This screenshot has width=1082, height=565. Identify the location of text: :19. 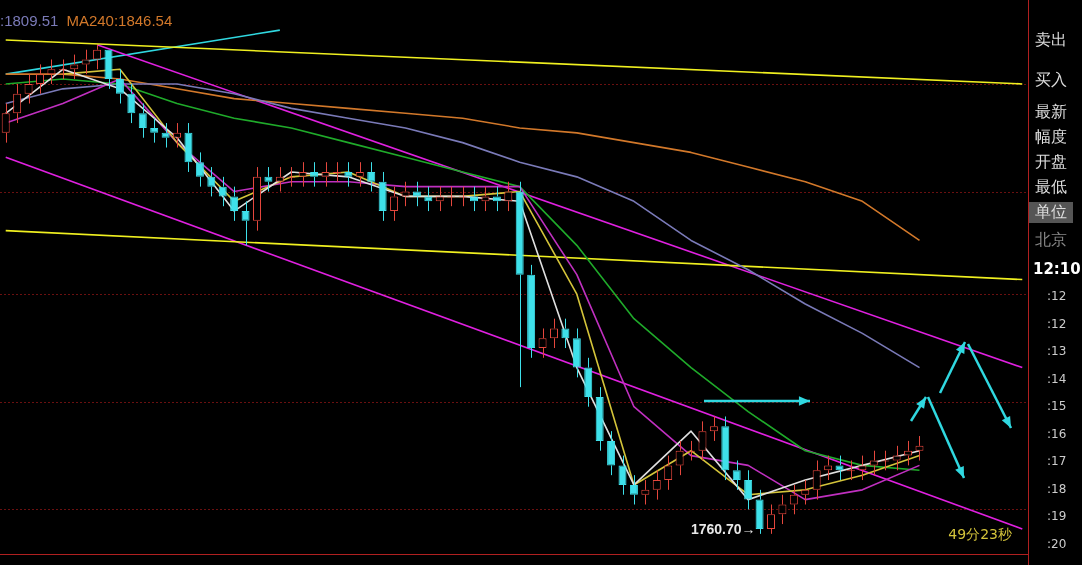
(1057, 516).